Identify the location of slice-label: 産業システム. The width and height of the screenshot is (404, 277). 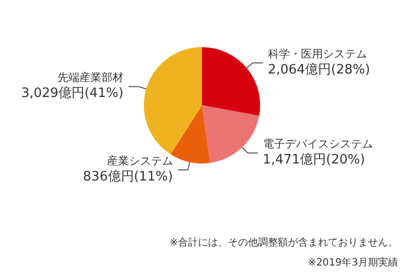
(139, 161).